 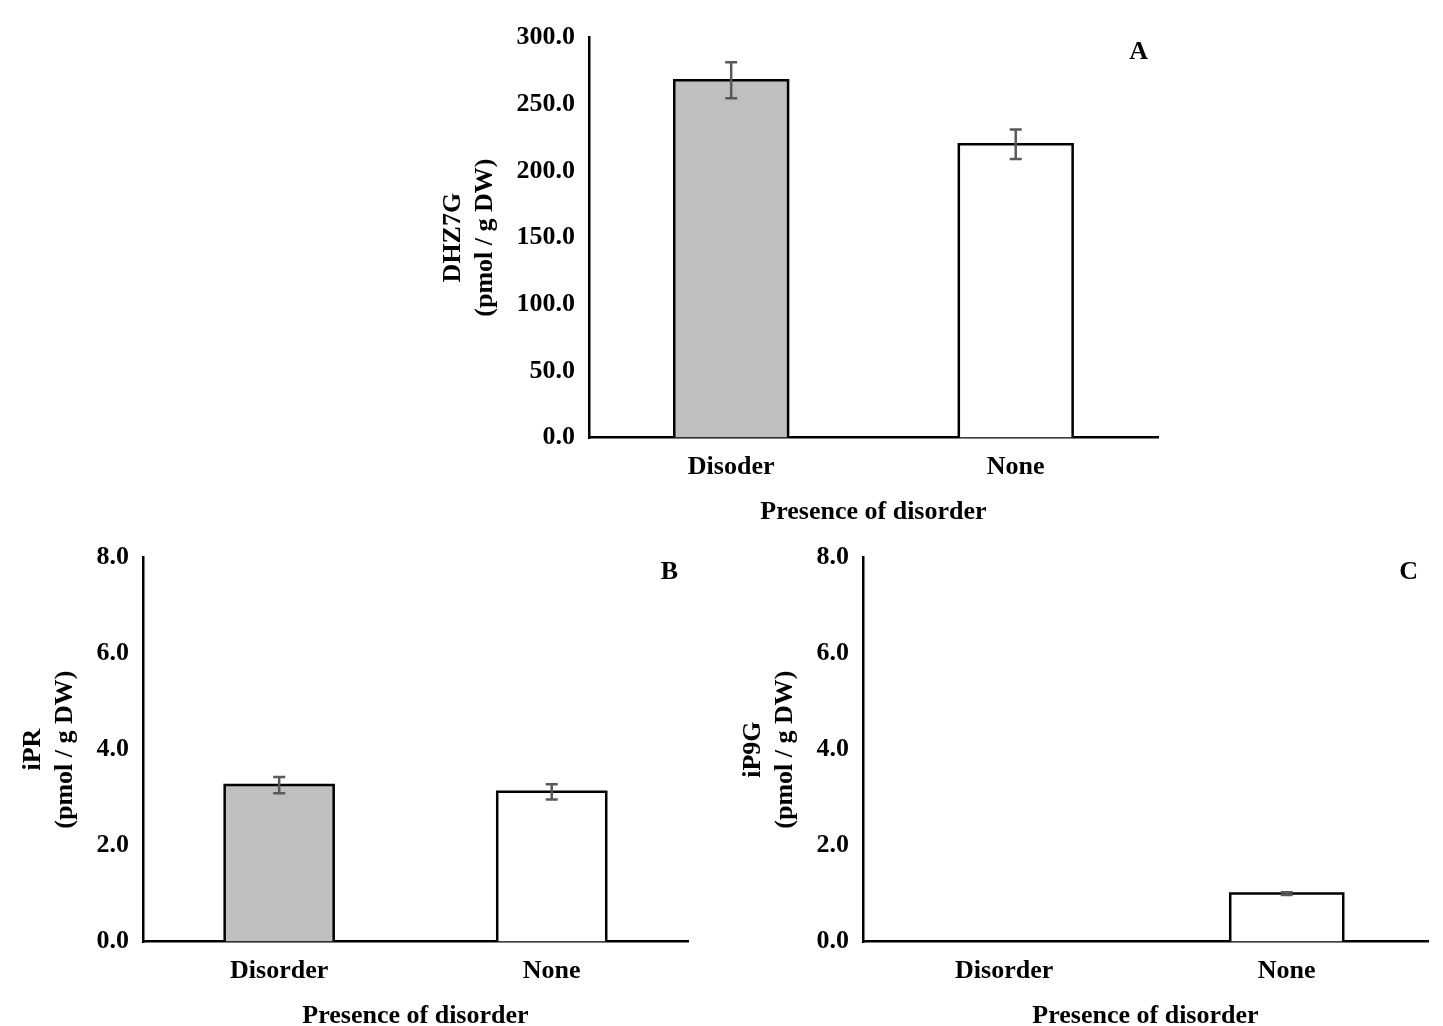 I want to click on y-tick-label: 200.0, so click(x=545, y=169).